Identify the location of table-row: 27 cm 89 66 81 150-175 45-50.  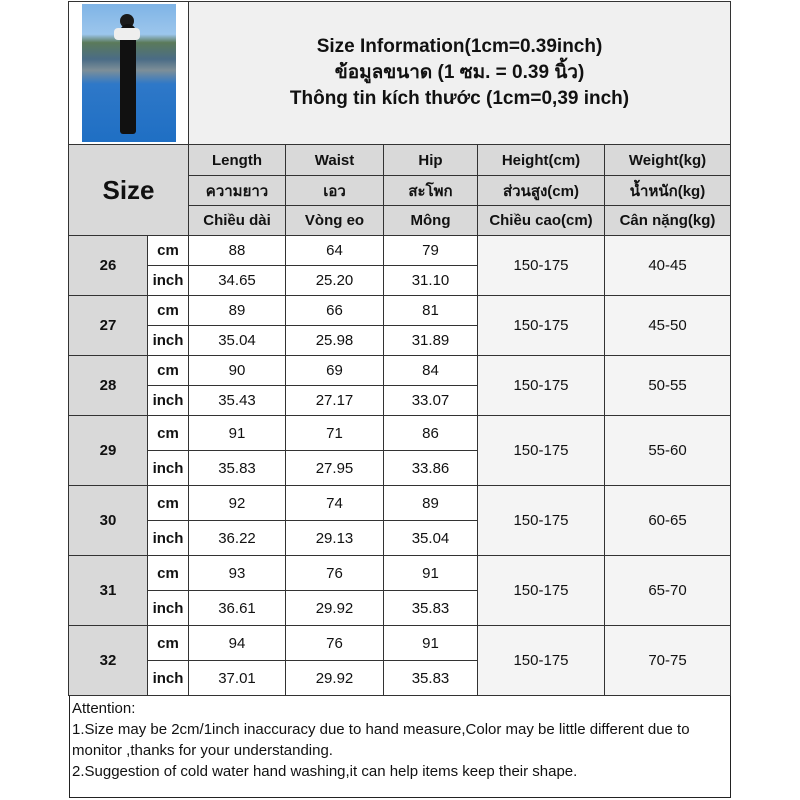
(400, 325).